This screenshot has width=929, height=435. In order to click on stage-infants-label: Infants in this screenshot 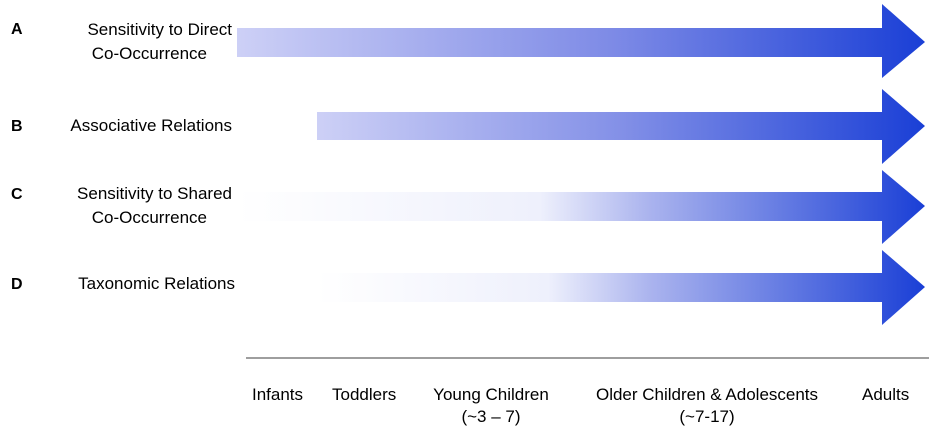, I will do `click(278, 394)`.